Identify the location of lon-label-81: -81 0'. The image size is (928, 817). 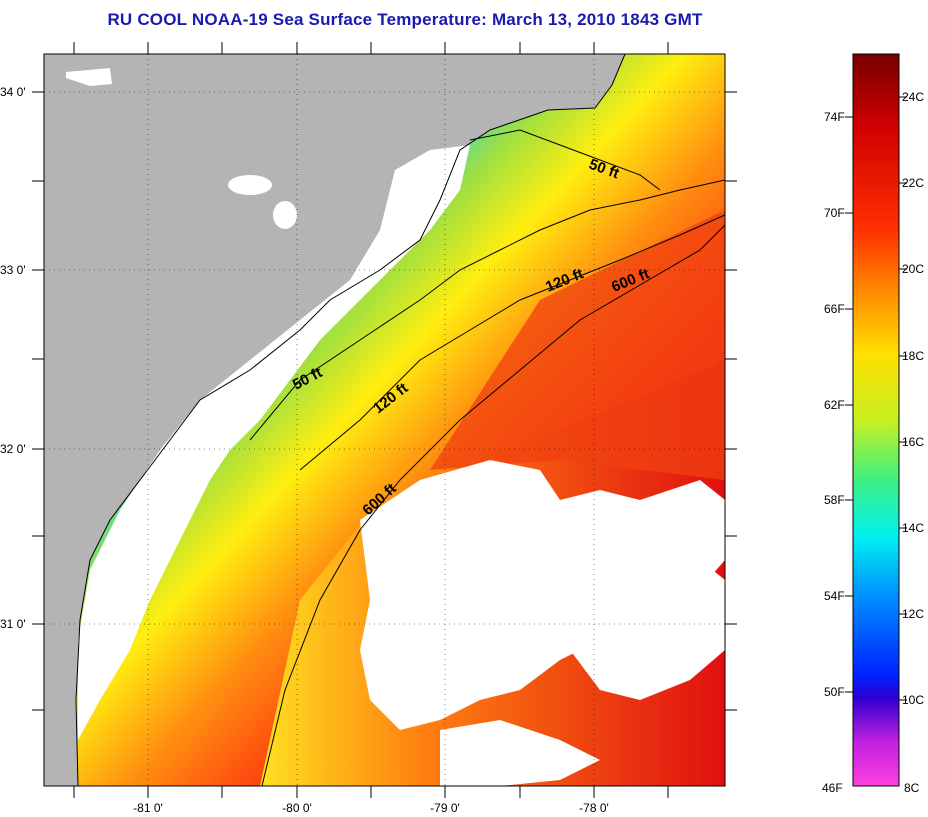
(148, 808).